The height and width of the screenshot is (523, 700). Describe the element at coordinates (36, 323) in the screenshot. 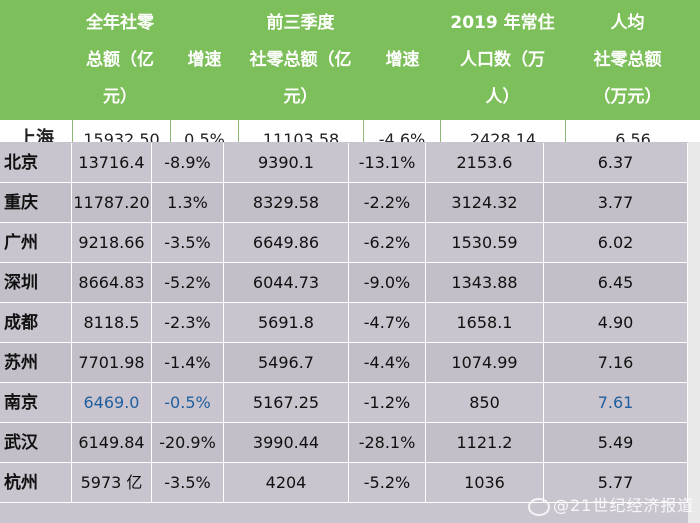

I see `city-name: 成都` at that location.